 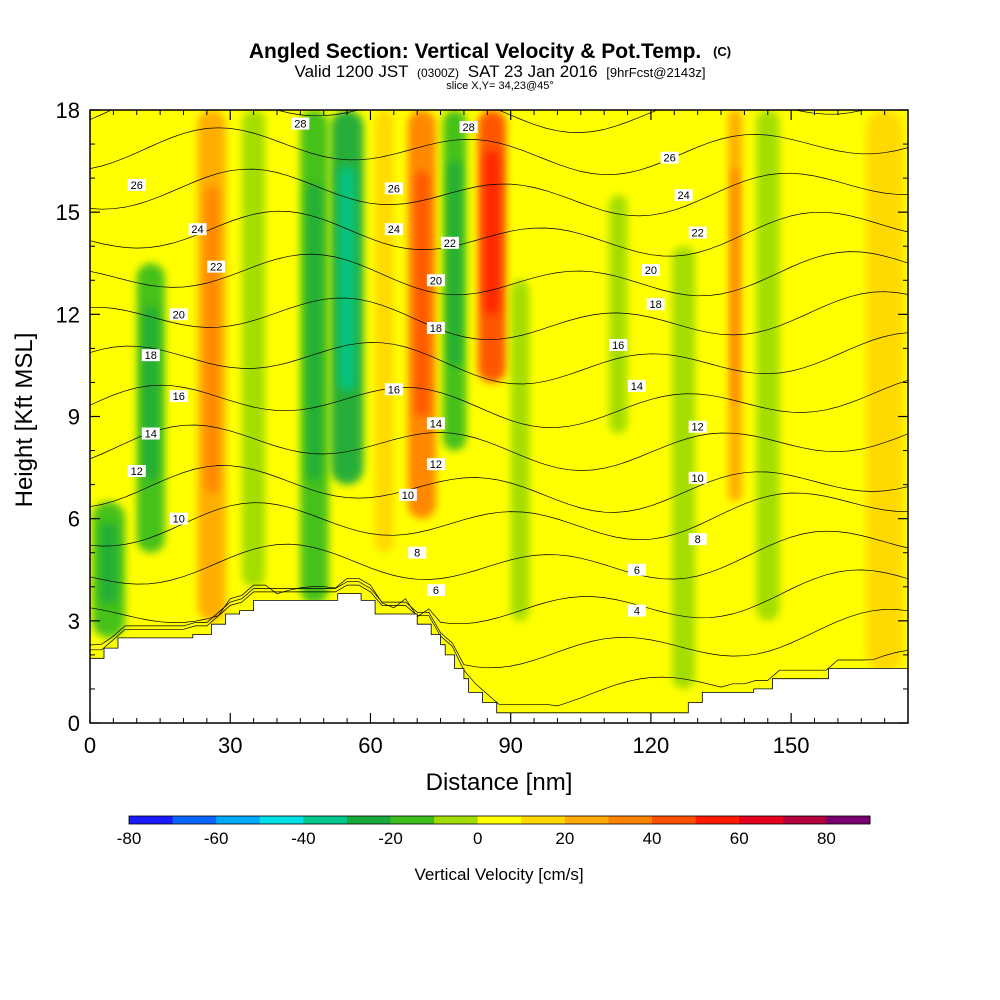 I want to click on y-tick-label-3: 9, so click(x=74, y=417).